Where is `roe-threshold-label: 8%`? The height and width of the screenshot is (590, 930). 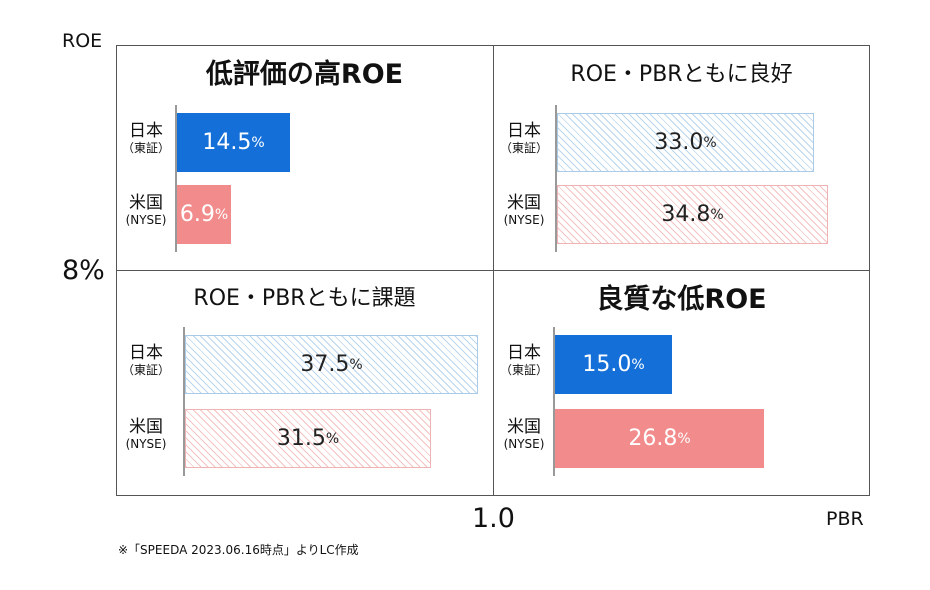
roe-threshold-label: 8% is located at coordinates (83, 270).